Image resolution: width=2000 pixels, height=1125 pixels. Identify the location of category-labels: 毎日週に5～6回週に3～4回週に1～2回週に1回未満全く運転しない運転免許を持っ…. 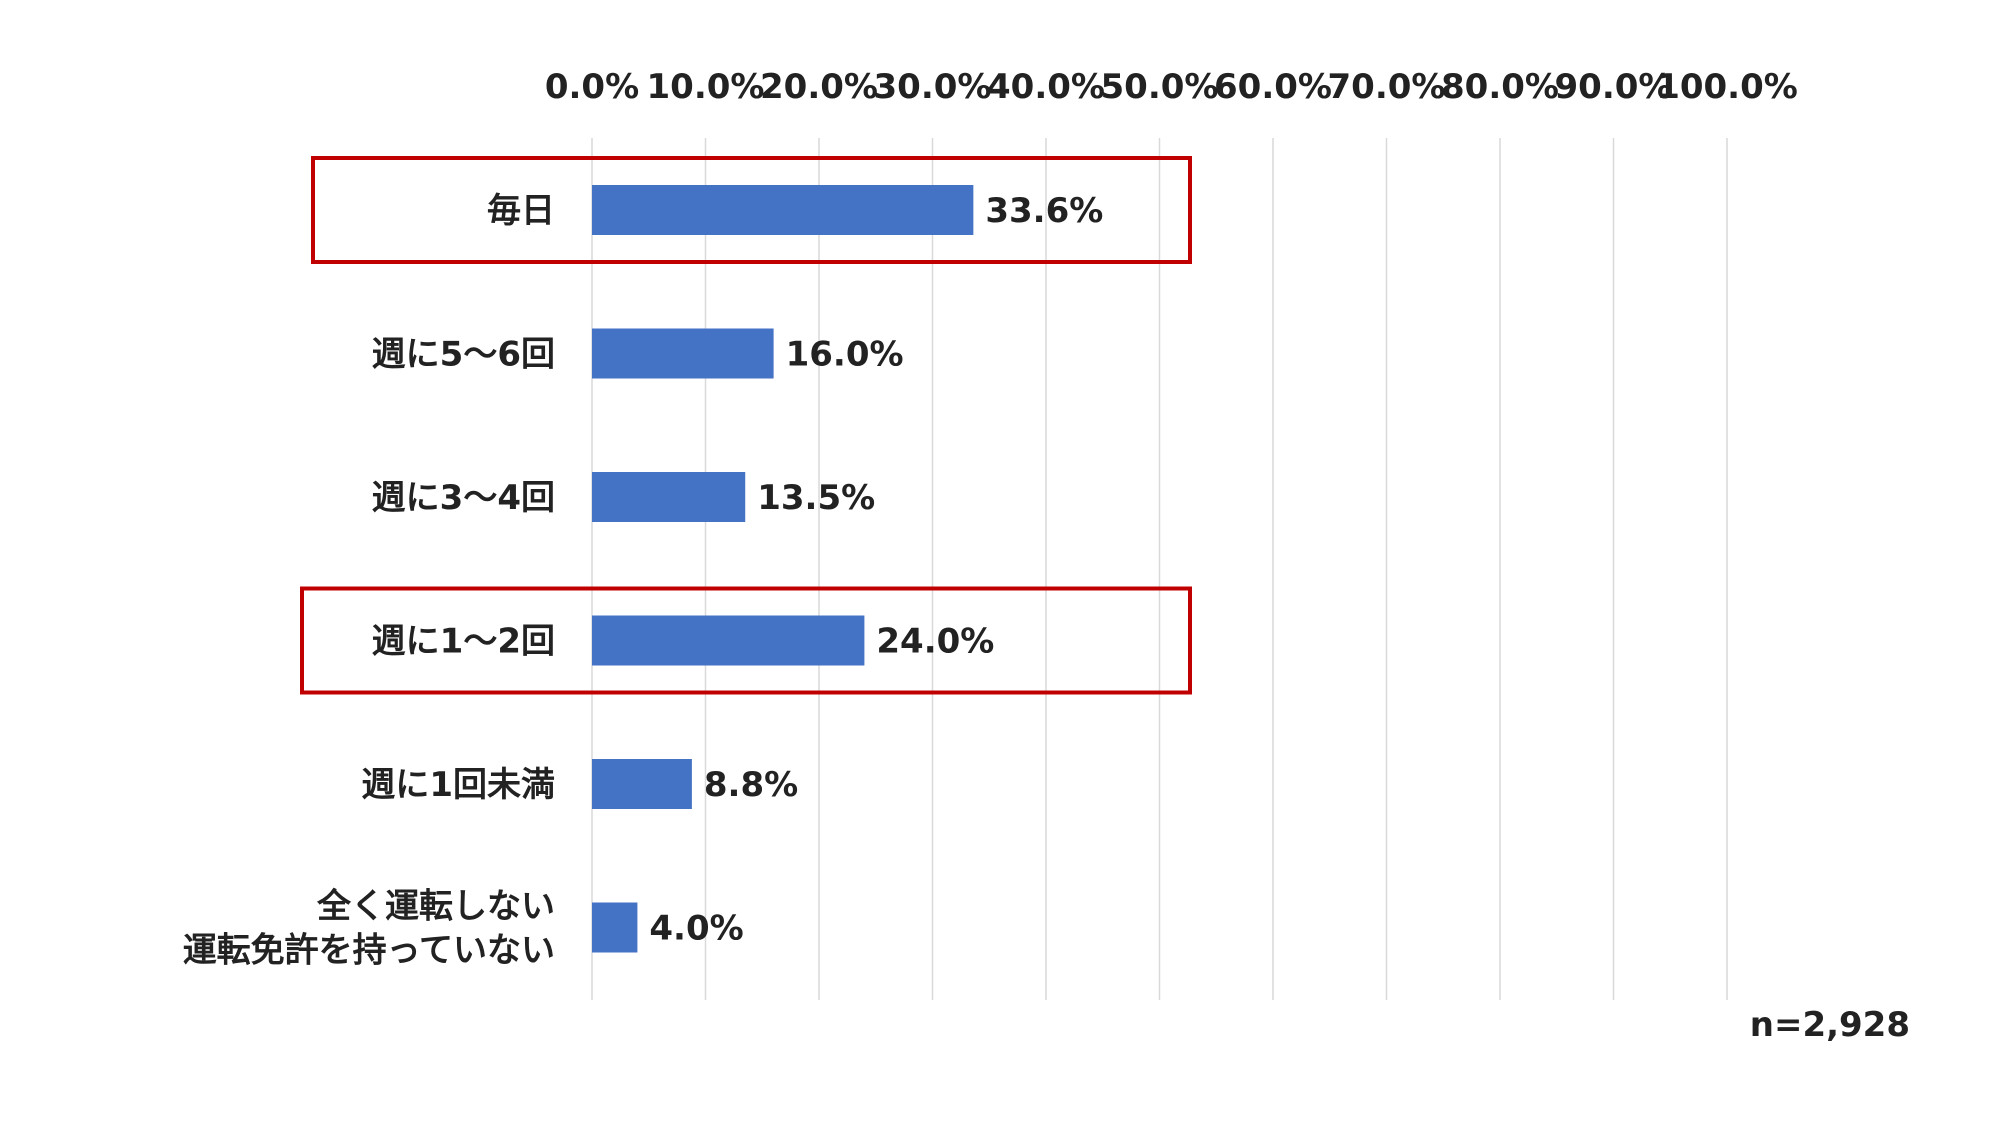
(369, 581).